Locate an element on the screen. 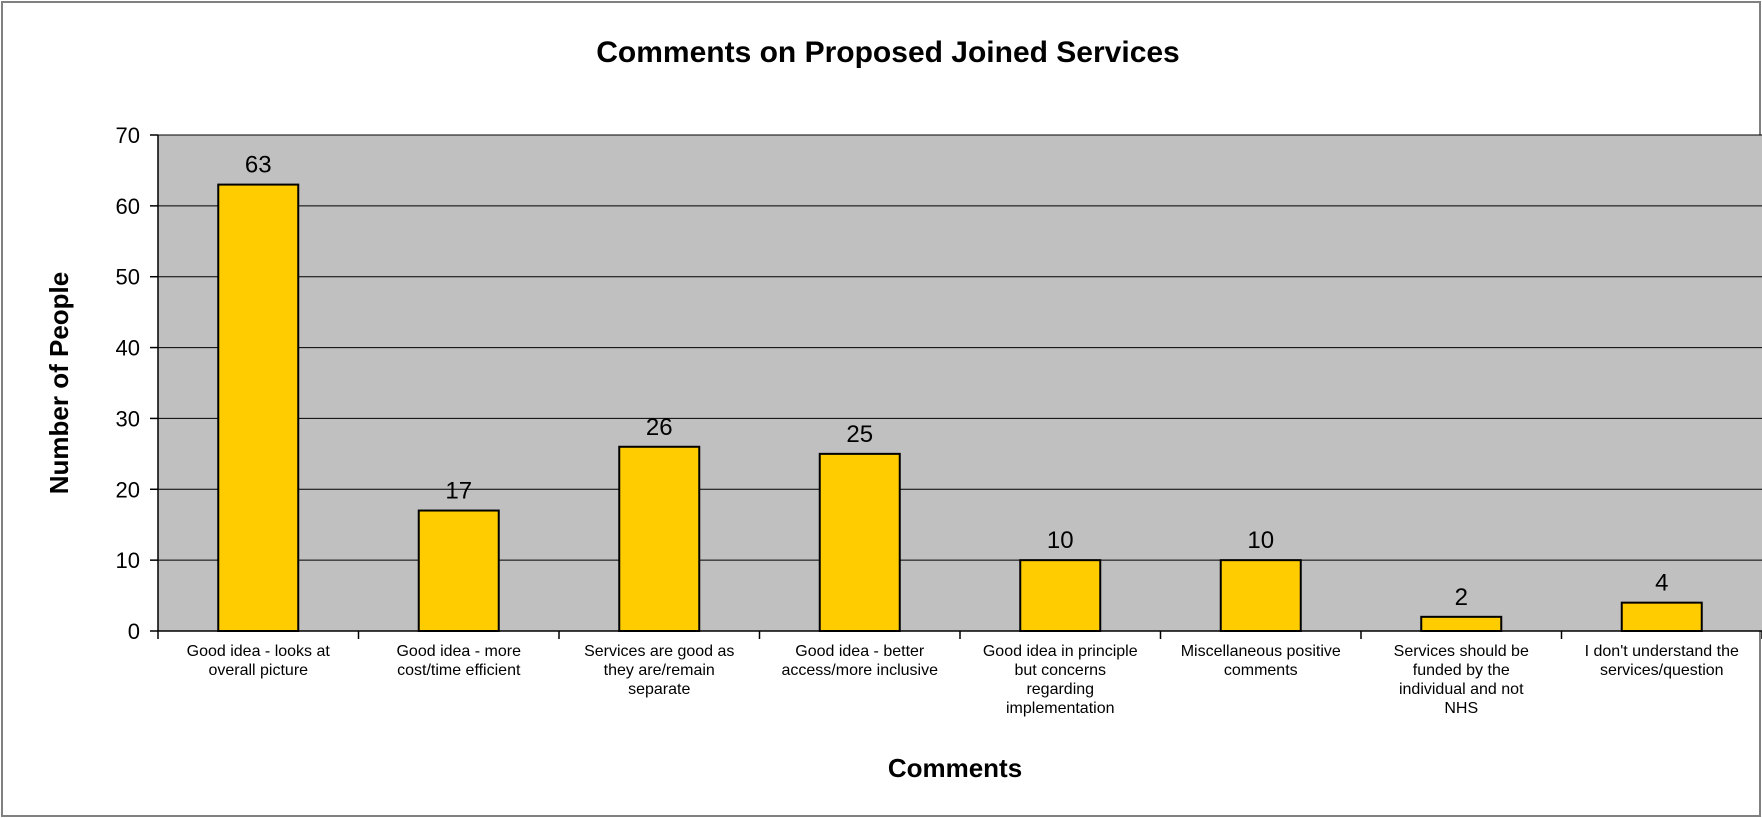  x-tick-label-line: services/question is located at coordinates (1662, 670).